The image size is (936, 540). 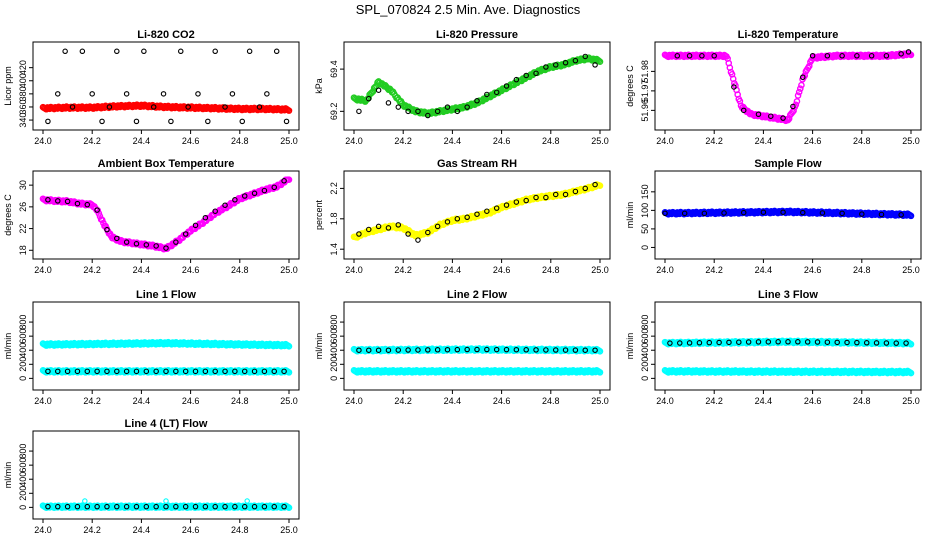 I want to click on y-tick-label: 51.98, so click(x=645, y=71).